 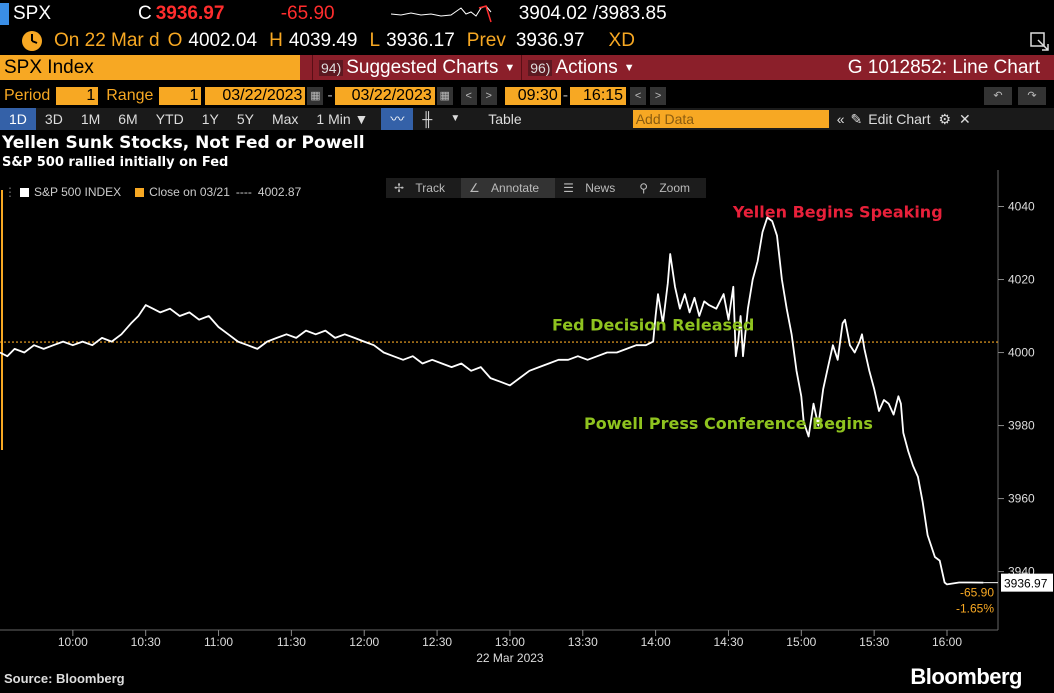 I want to click on prev-label: Prev, so click(x=486, y=40).